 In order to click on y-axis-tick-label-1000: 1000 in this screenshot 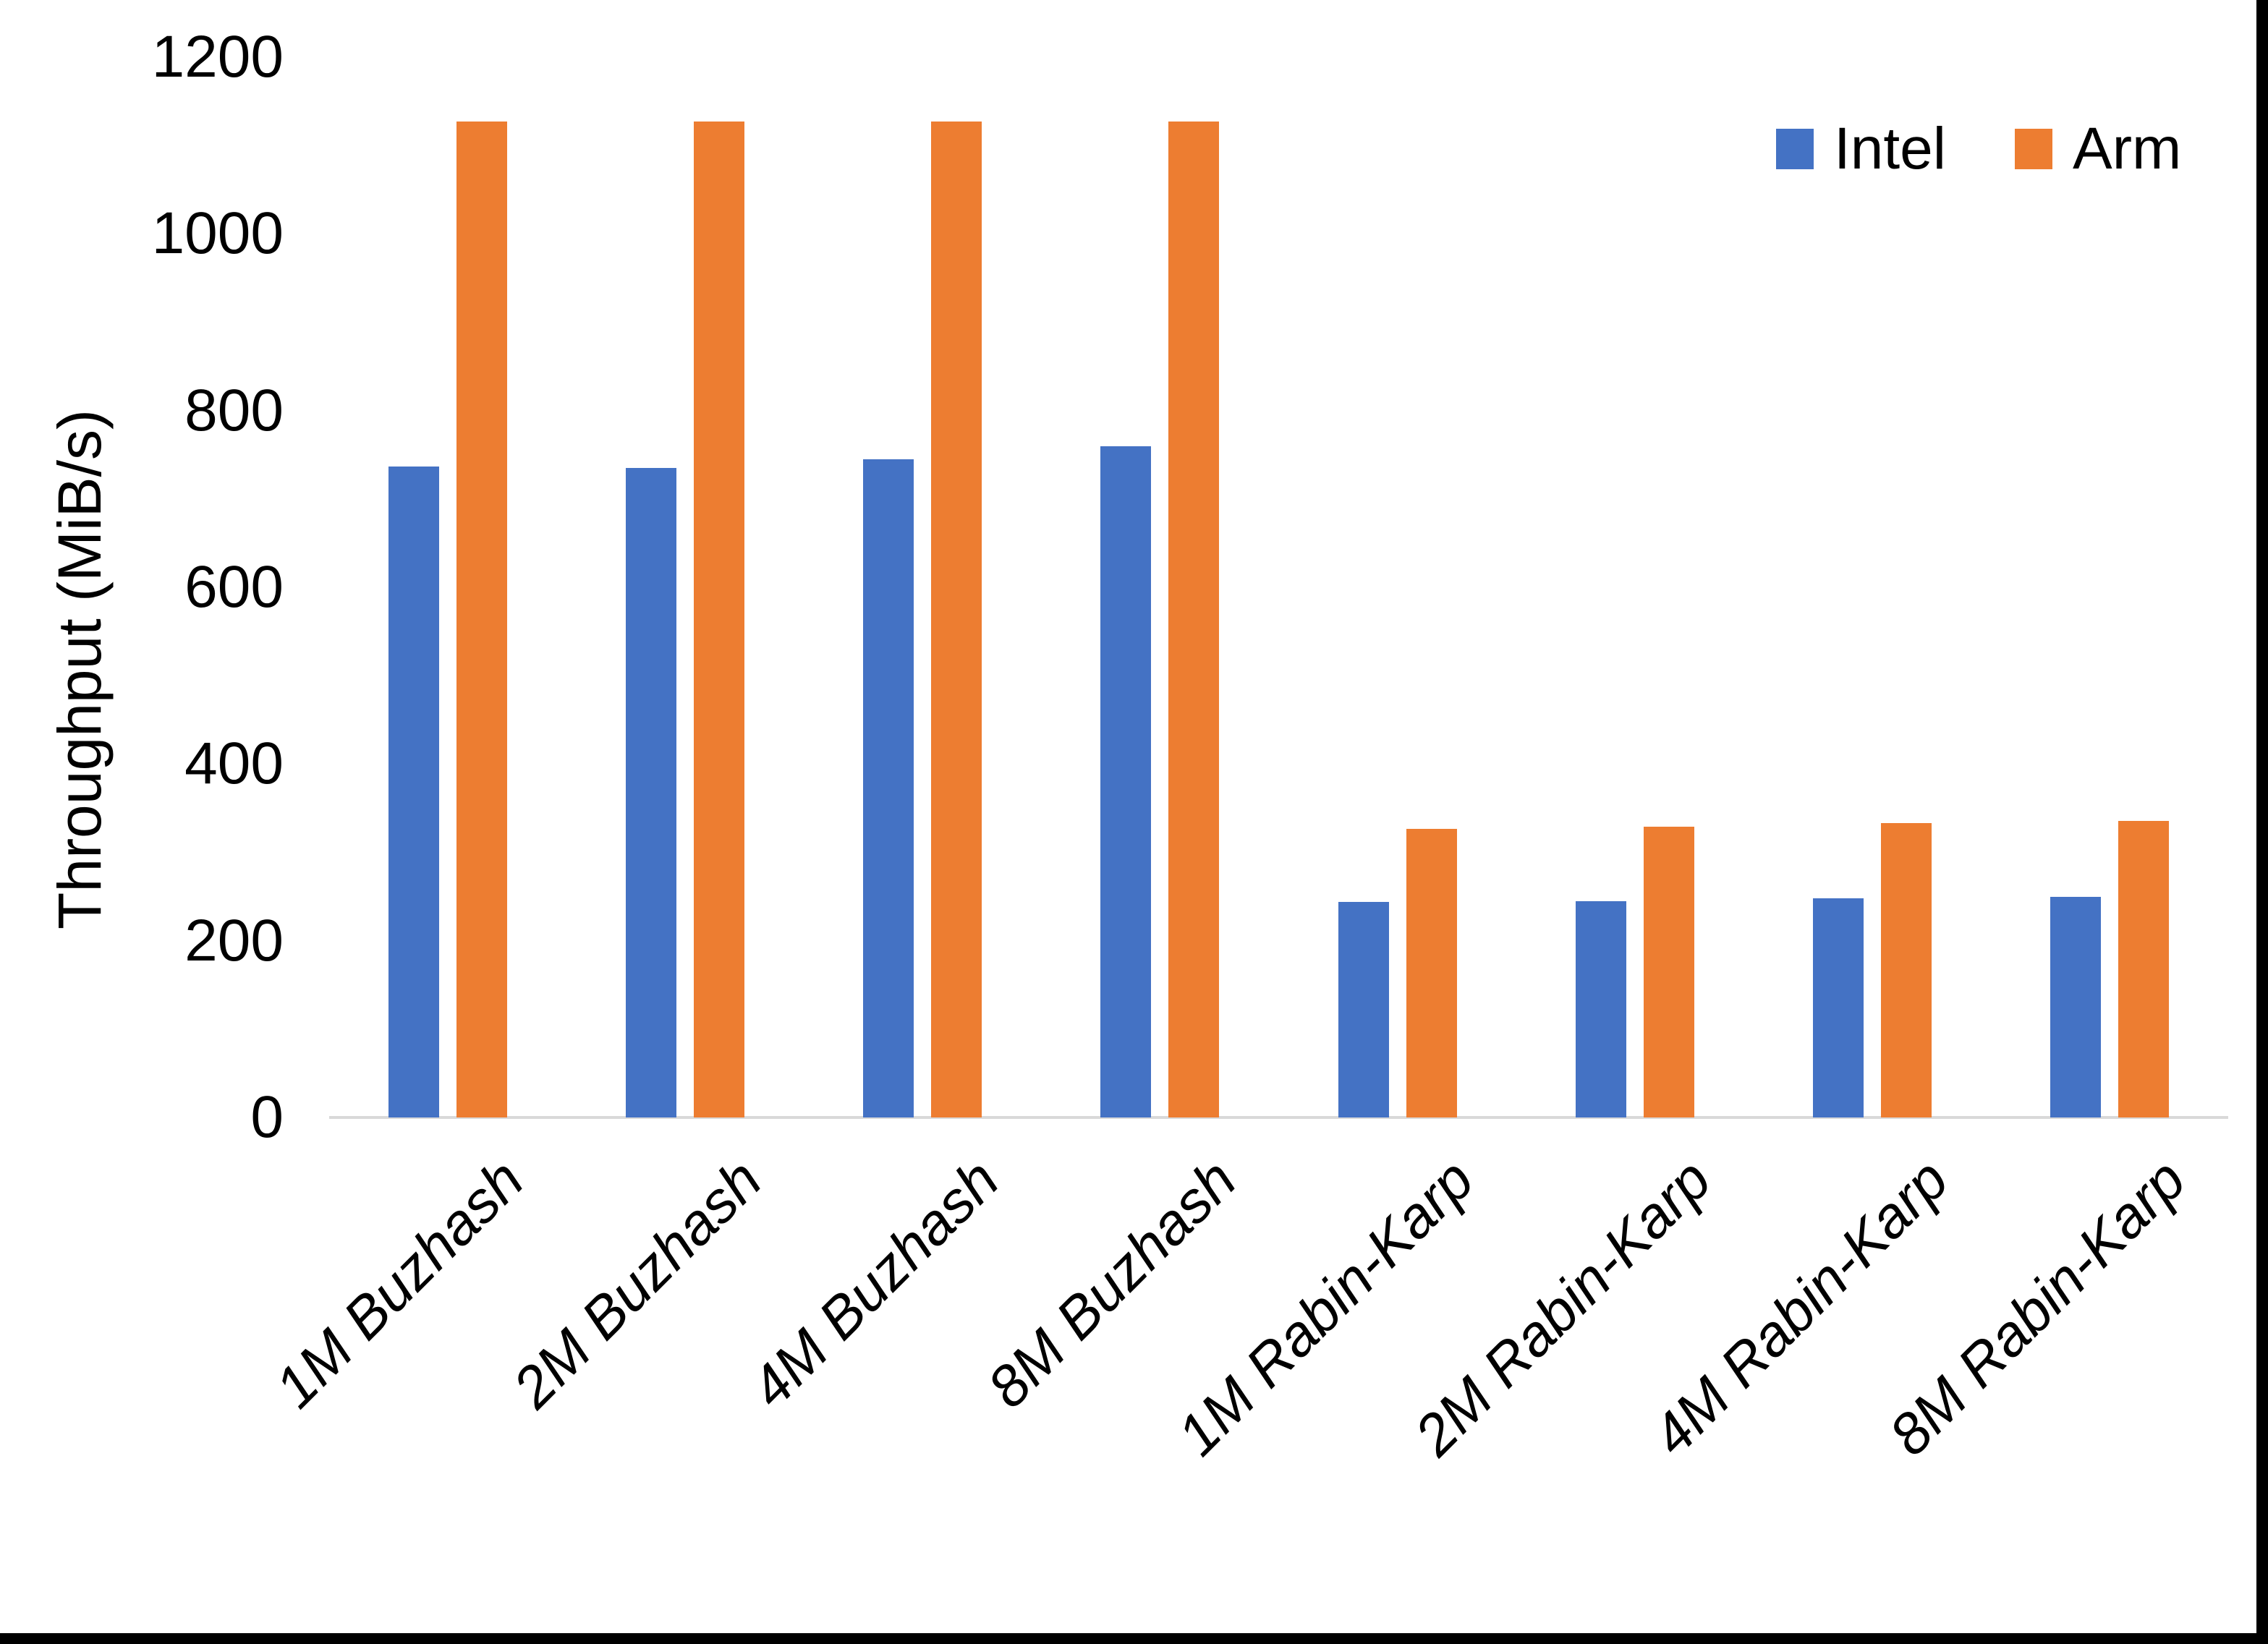, I will do `click(217, 233)`.